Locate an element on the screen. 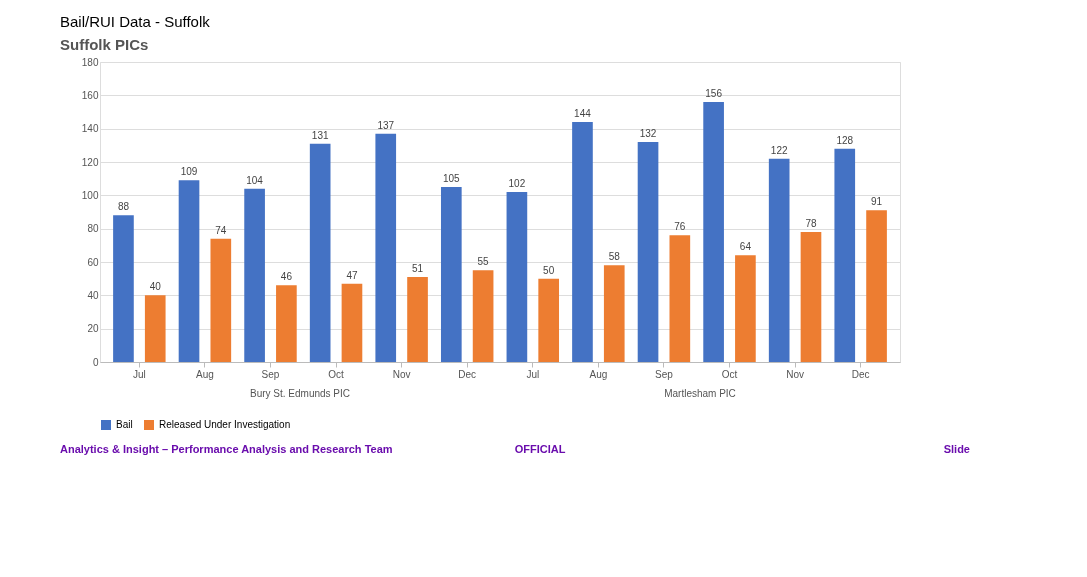  legend-label: Released Under Investigation is located at coordinates (225, 424).